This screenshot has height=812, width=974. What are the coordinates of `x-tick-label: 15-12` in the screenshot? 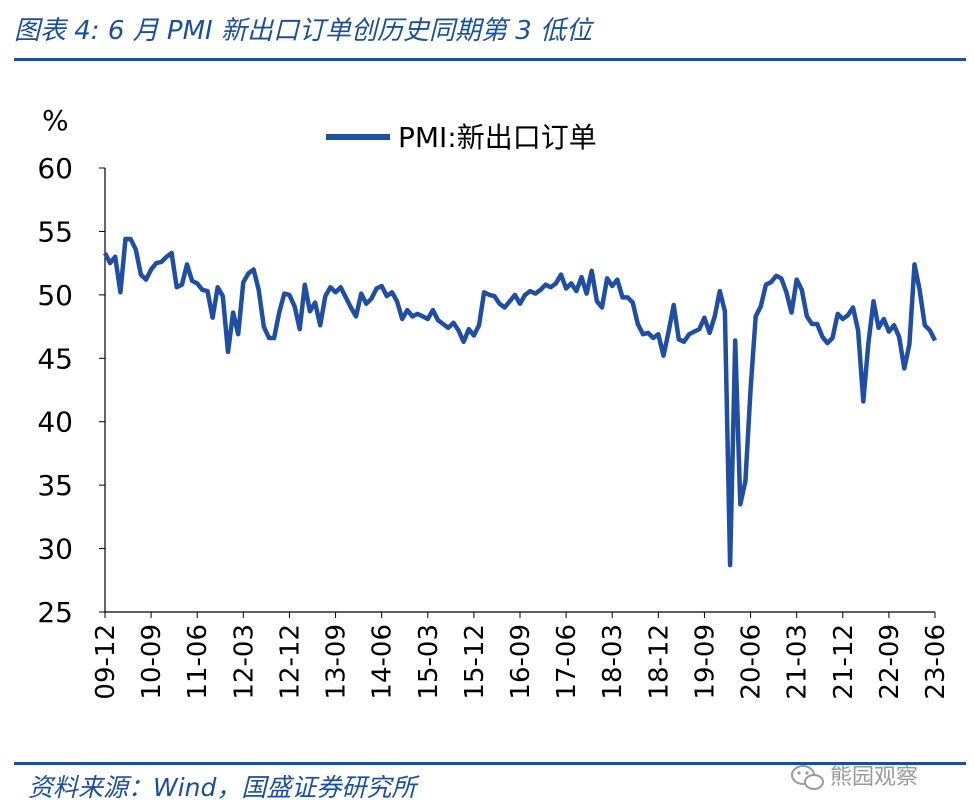 It's located at (475, 662).